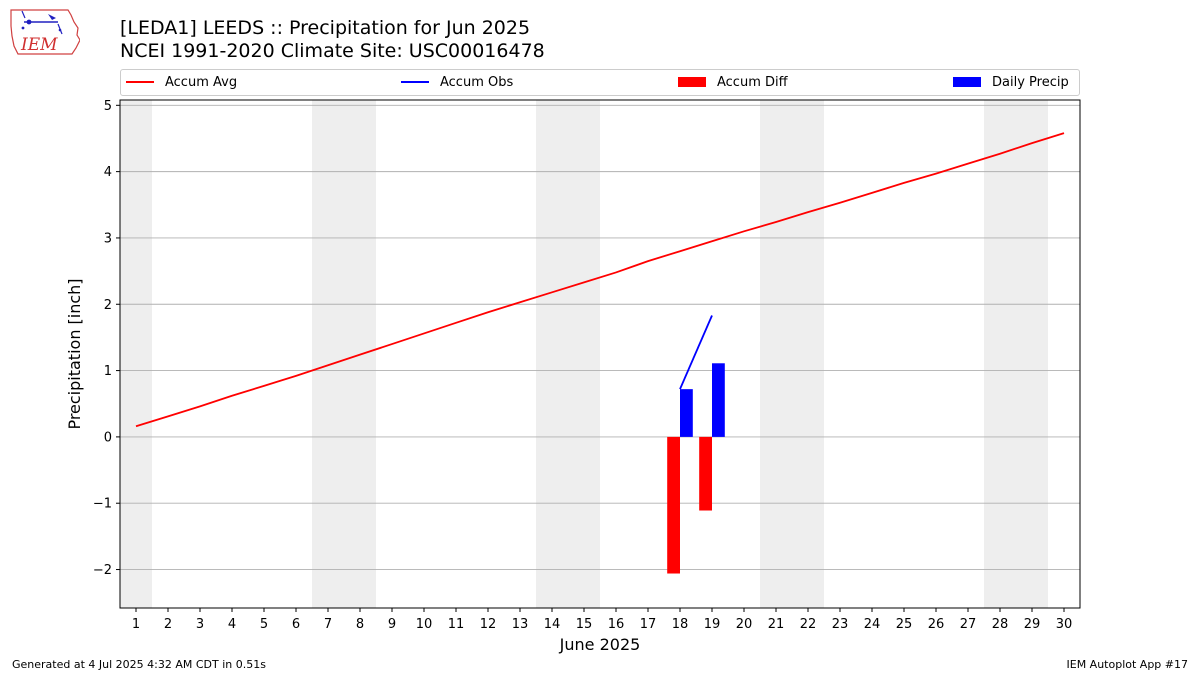 This screenshot has height=675, width=1200. What do you see at coordinates (392, 624) in the screenshot?
I see `x-tick-label: 9` at bounding box center [392, 624].